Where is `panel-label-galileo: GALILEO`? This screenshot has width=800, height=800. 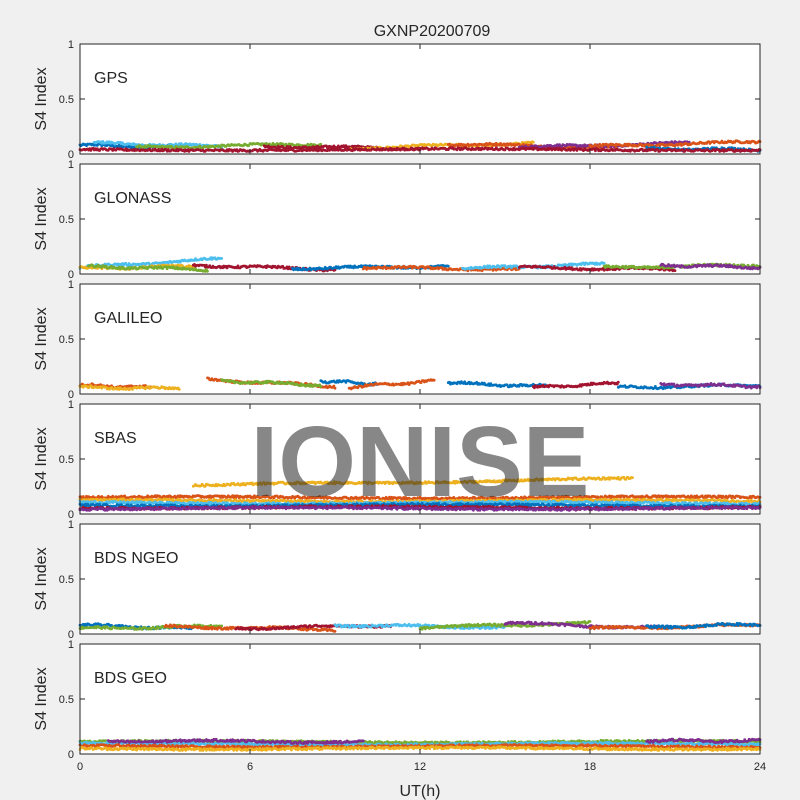
panel-label-galileo: GALILEO is located at coordinates (128, 318).